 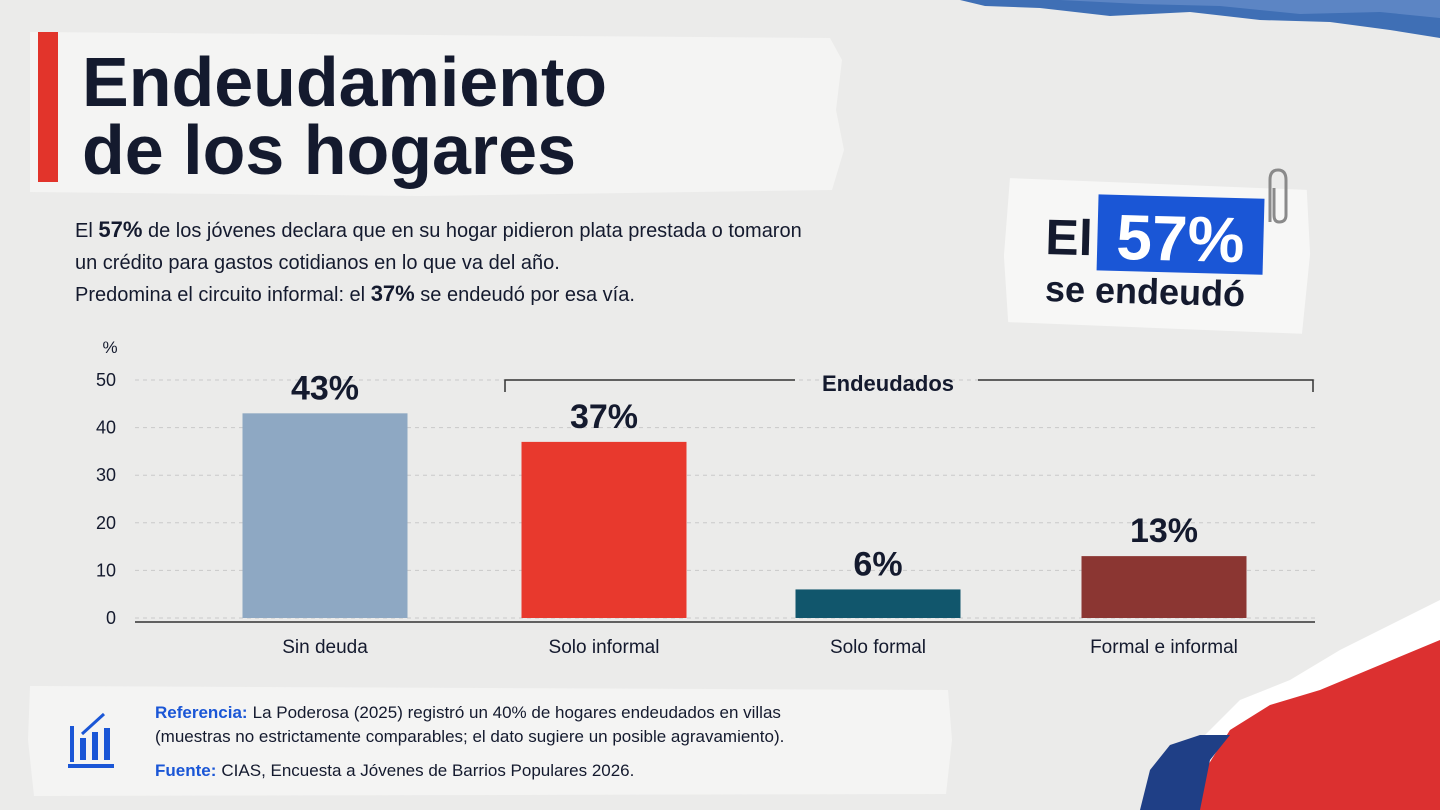 What do you see at coordinates (91, 740) in the screenshot?
I see `chart-icon` at bounding box center [91, 740].